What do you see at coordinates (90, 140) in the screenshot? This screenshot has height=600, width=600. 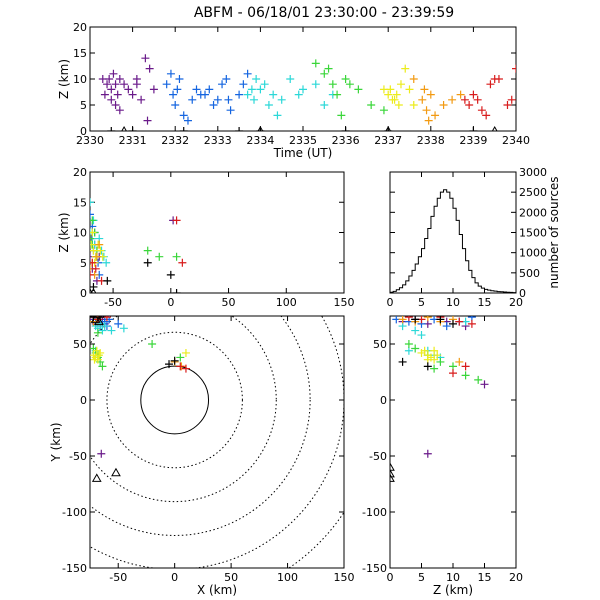 I see `time-height-xtick-label: 2330` at bounding box center [90, 140].